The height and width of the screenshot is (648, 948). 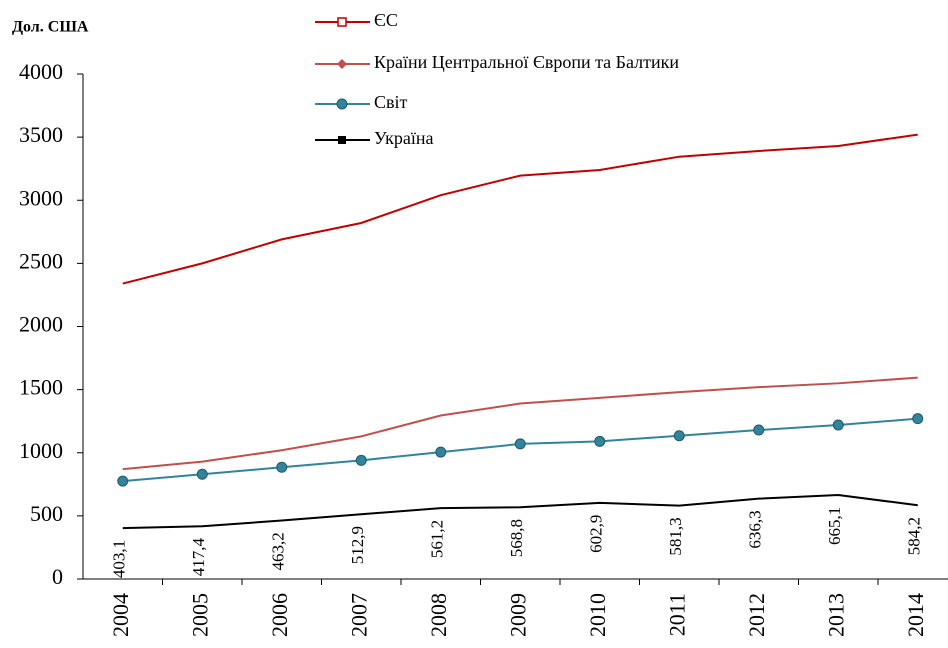 I want to click on x-tick-label: 2007, so click(x=358, y=615).